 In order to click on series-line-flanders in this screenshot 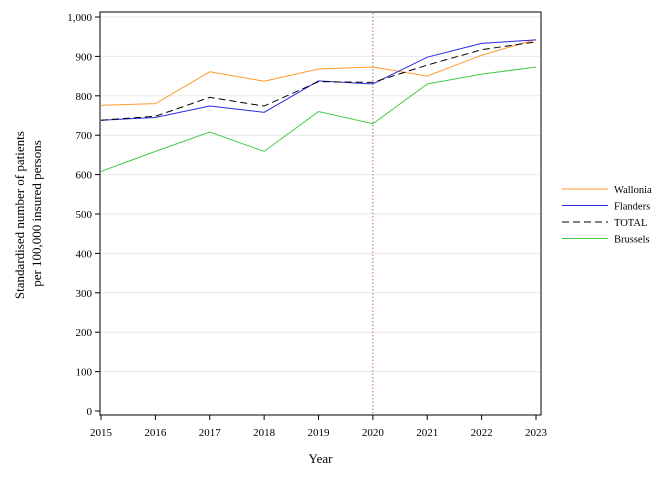, I will do `click(318, 80)`.